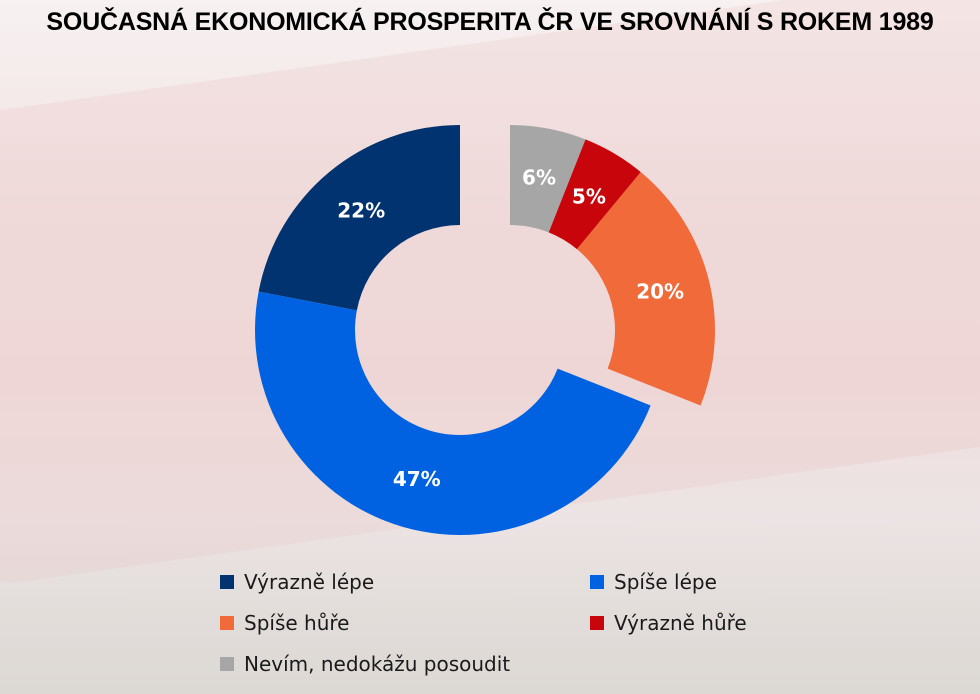  Describe the element at coordinates (660, 291) in the screenshot. I see `slice-data-label-2: 20%` at that location.